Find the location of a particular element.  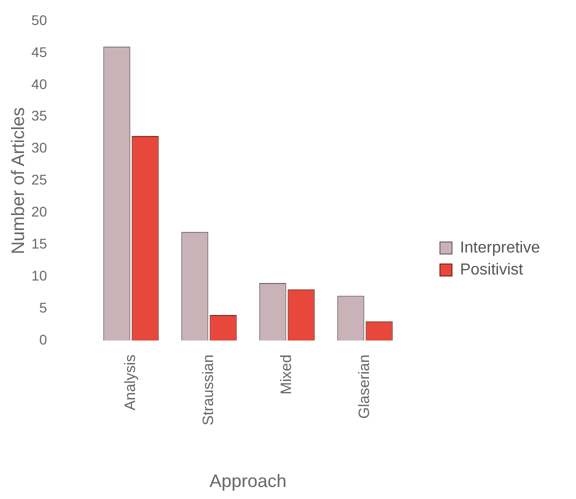

x-tick-label: Mixed is located at coordinates (287, 374).